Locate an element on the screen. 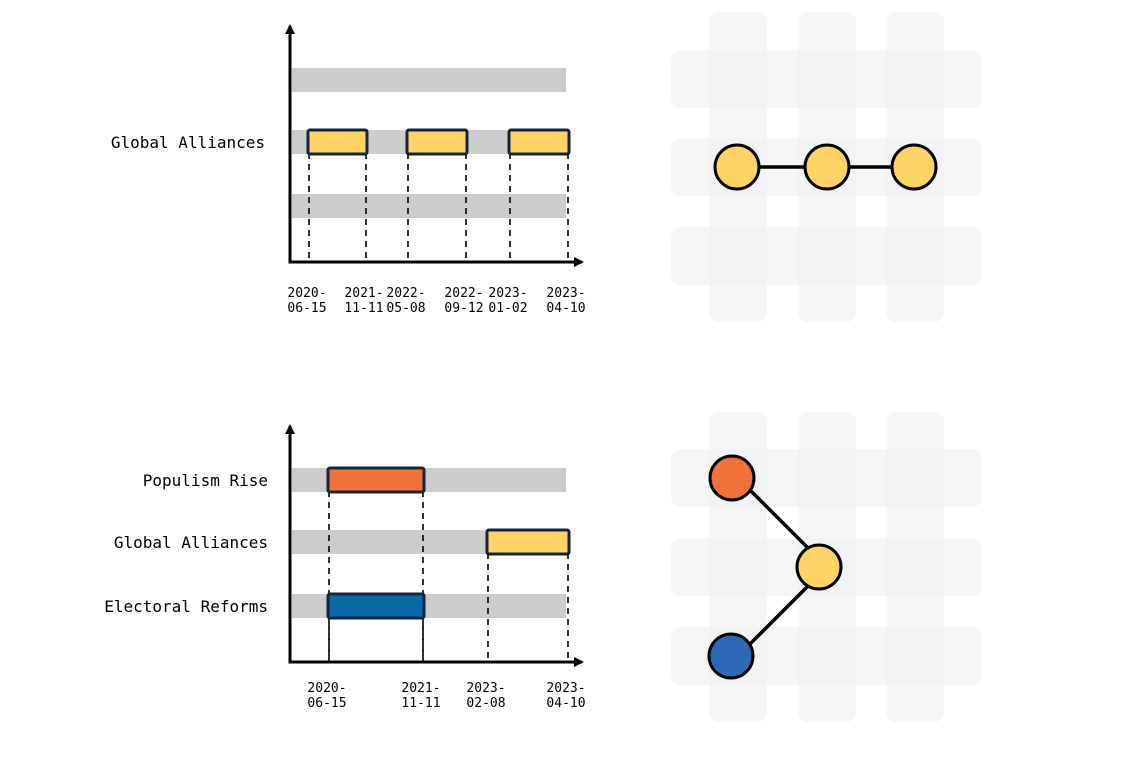  tick-label: 01-02 is located at coordinates (507, 308).